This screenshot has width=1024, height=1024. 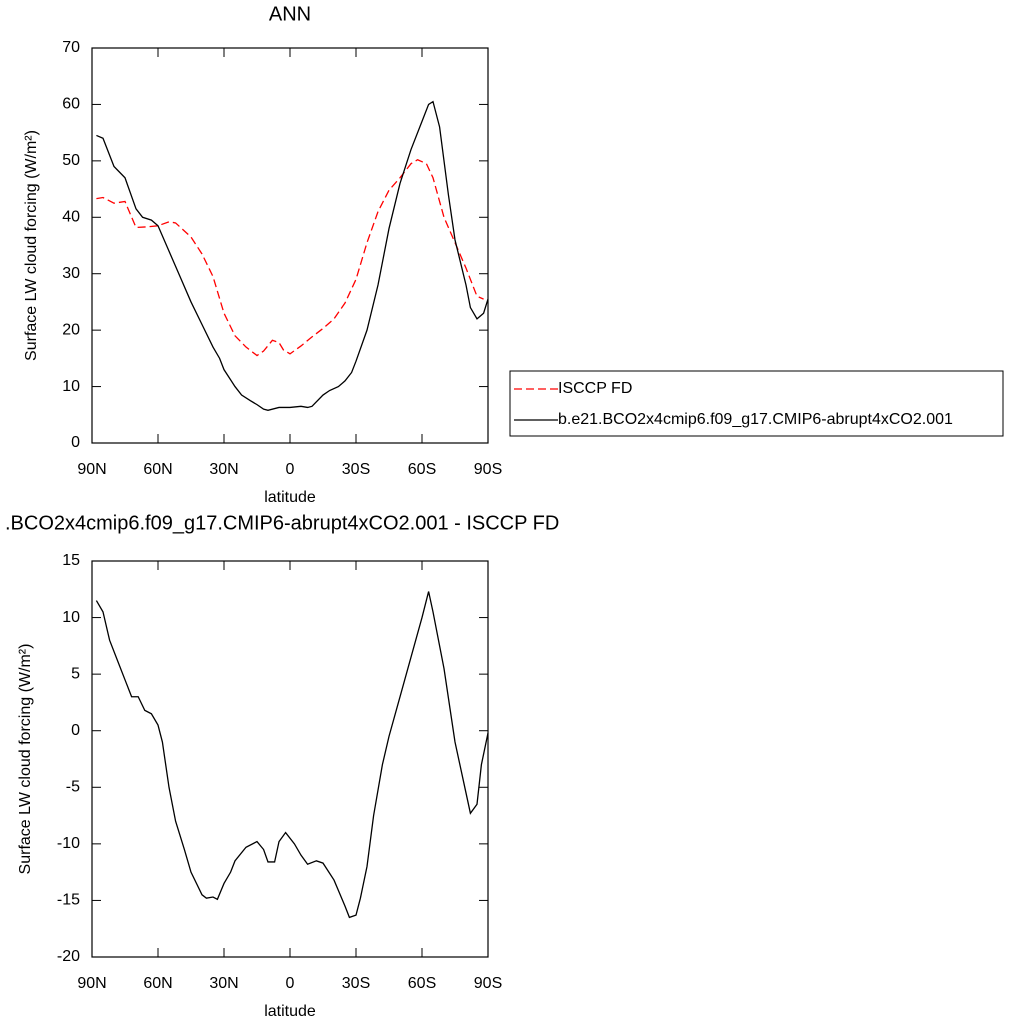 I want to click on y-tick-label: 5, so click(x=75, y=673).